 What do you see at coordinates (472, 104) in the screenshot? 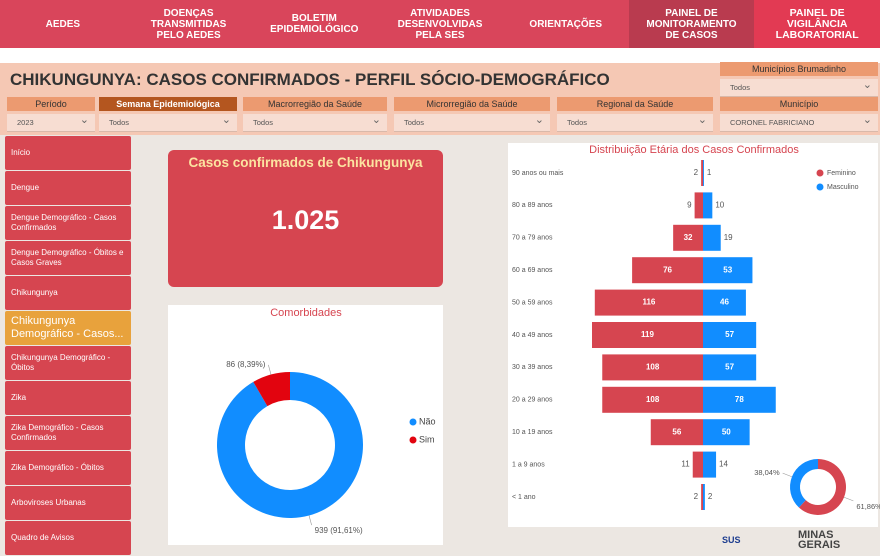
I see `filter-label: Microrregião da Saúde` at bounding box center [472, 104].